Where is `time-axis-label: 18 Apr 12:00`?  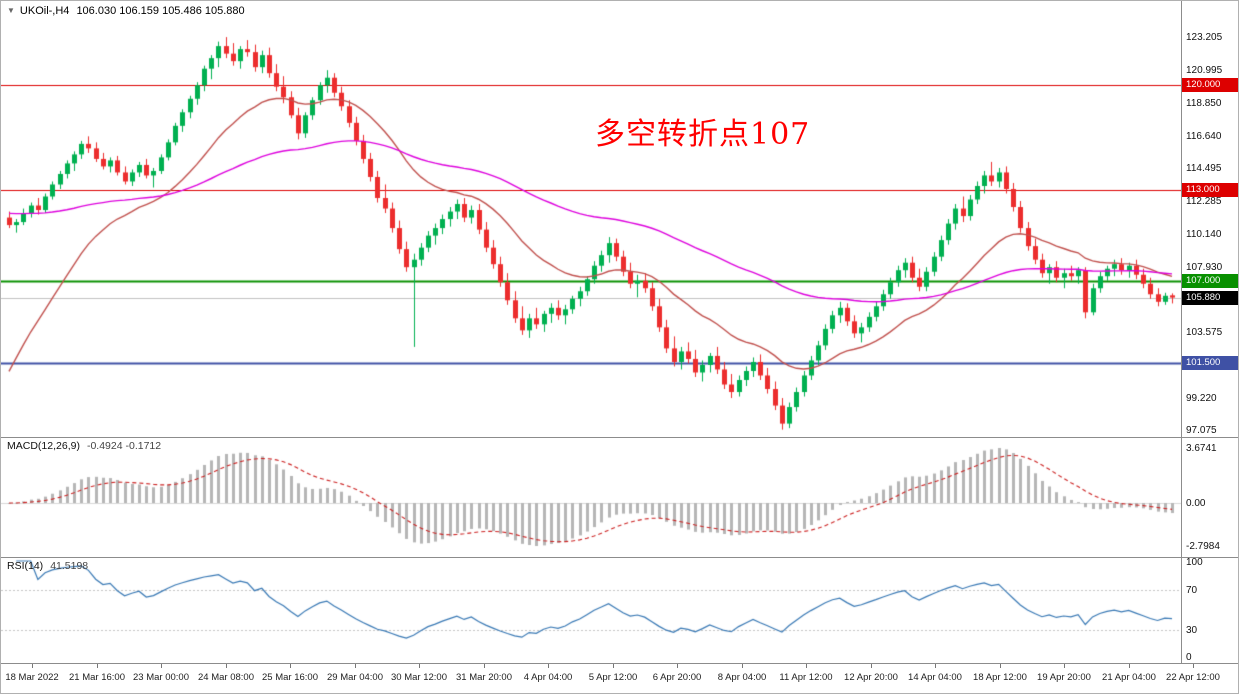
time-axis-label: 18 Apr 12:00 is located at coordinates (1000, 677).